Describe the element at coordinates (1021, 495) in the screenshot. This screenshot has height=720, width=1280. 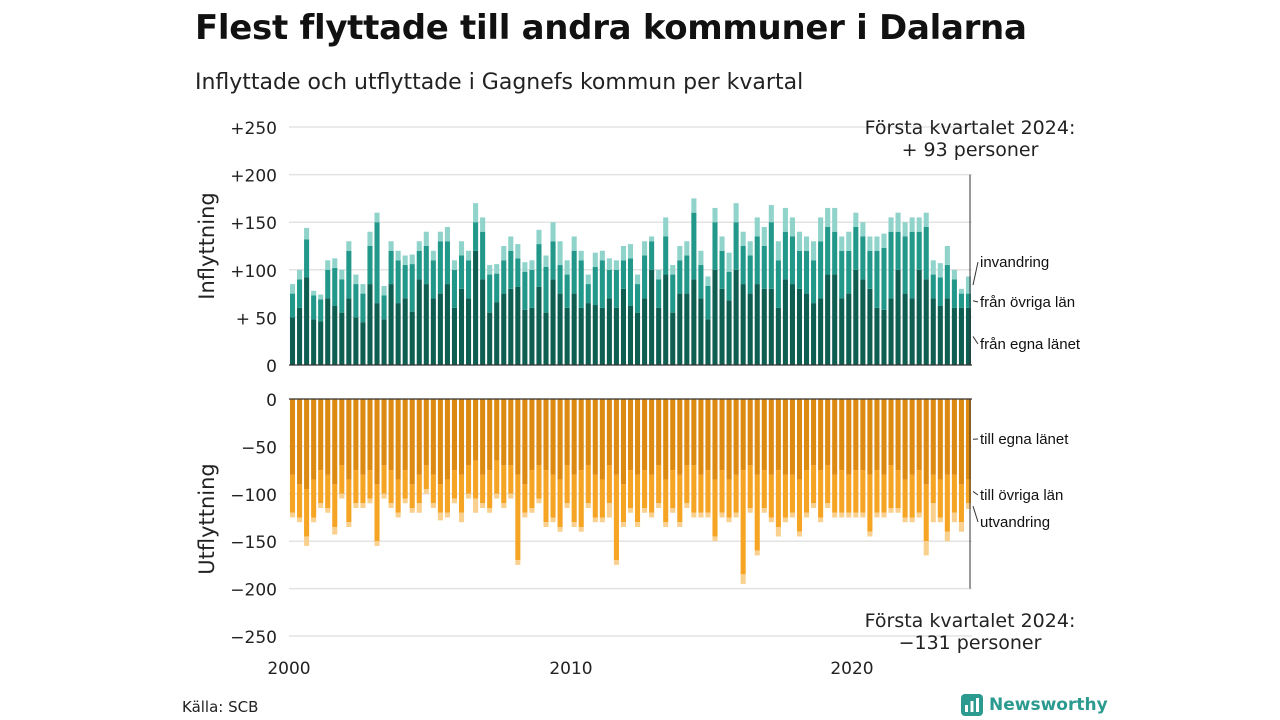
I see `end-label-lower: till övriga län` at that location.